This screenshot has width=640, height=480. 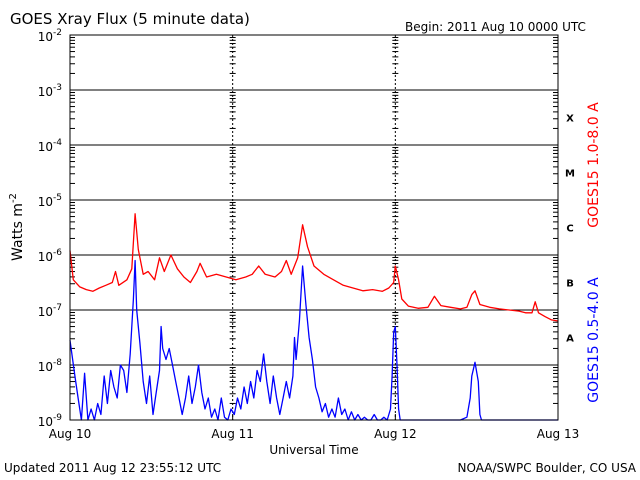 What do you see at coordinates (558, 434) in the screenshot?
I see `x-tick-label: Aug 13` at bounding box center [558, 434].